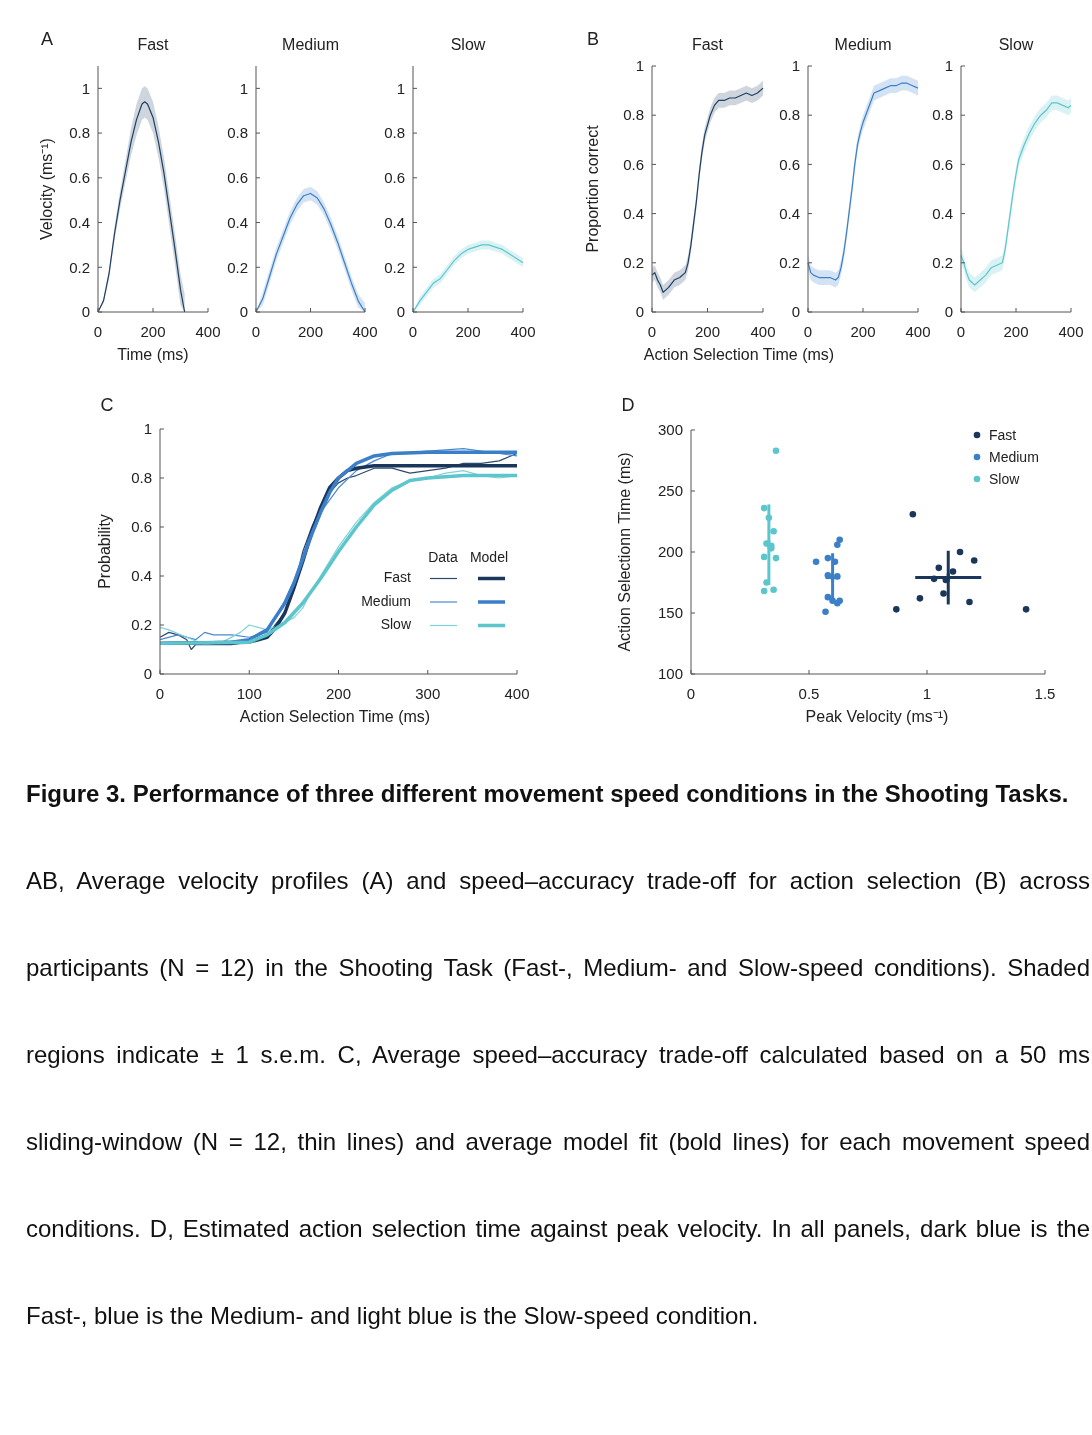 The width and height of the screenshot is (1092, 1435). Describe the element at coordinates (107, 405) in the screenshot. I see `text: C` at that location.